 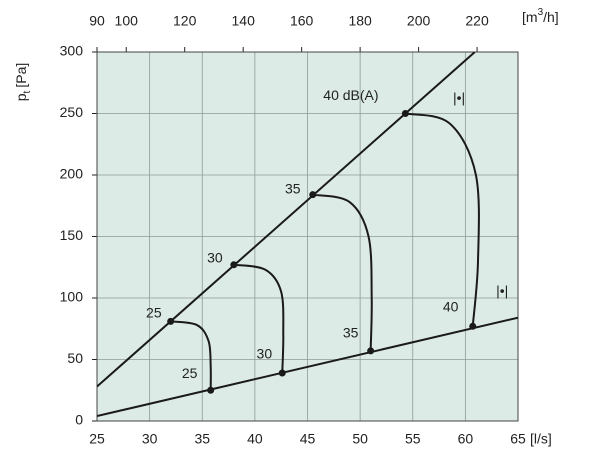 What do you see at coordinates (27, 91) in the screenshot?
I see `y-label-sub: t` at bounding box center [27, 91].